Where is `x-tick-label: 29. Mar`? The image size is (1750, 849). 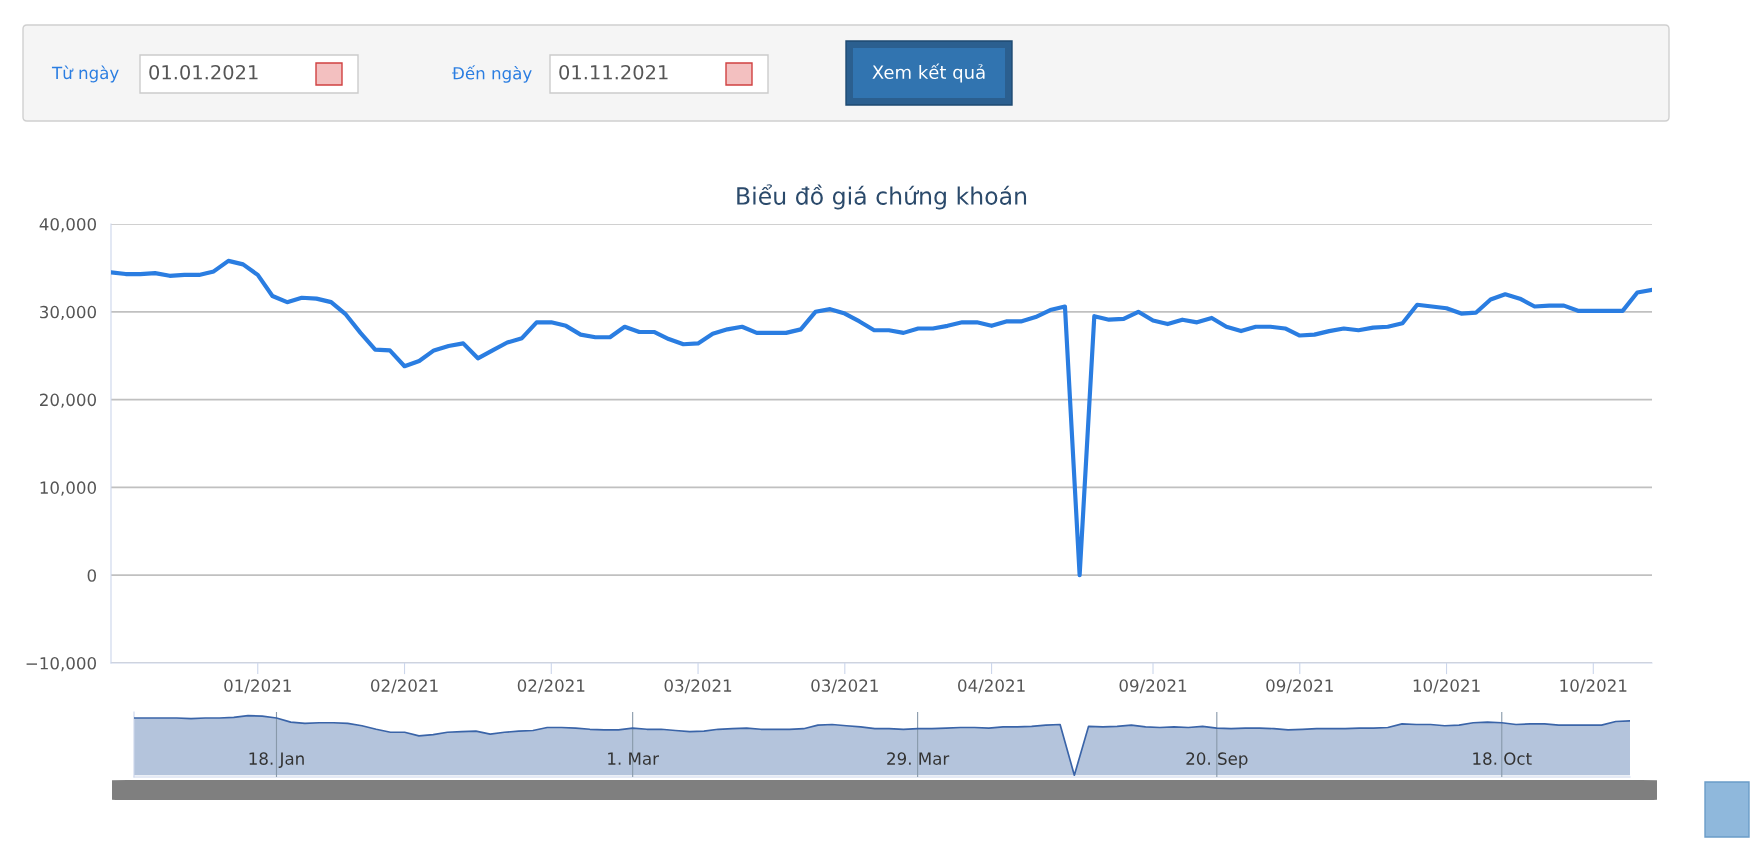
x-tick-label: 29. Mar is located at coordinates (918, 758).